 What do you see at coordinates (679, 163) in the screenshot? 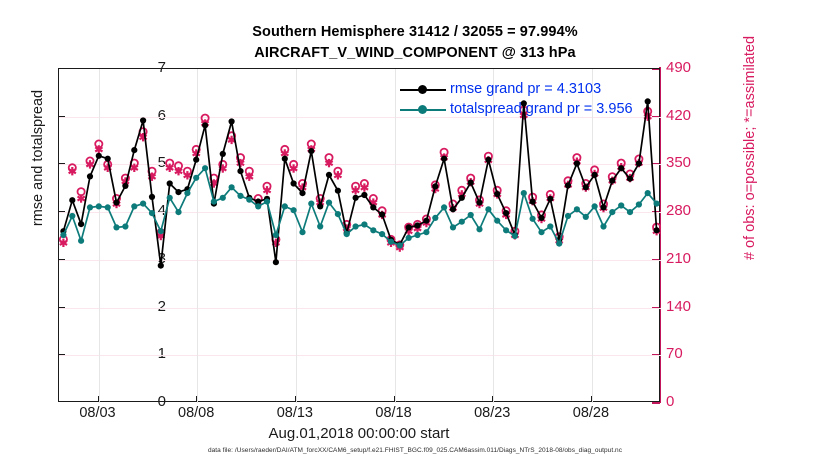
I see `y-tick-label-right: 350` at bounding box center [679, 163].